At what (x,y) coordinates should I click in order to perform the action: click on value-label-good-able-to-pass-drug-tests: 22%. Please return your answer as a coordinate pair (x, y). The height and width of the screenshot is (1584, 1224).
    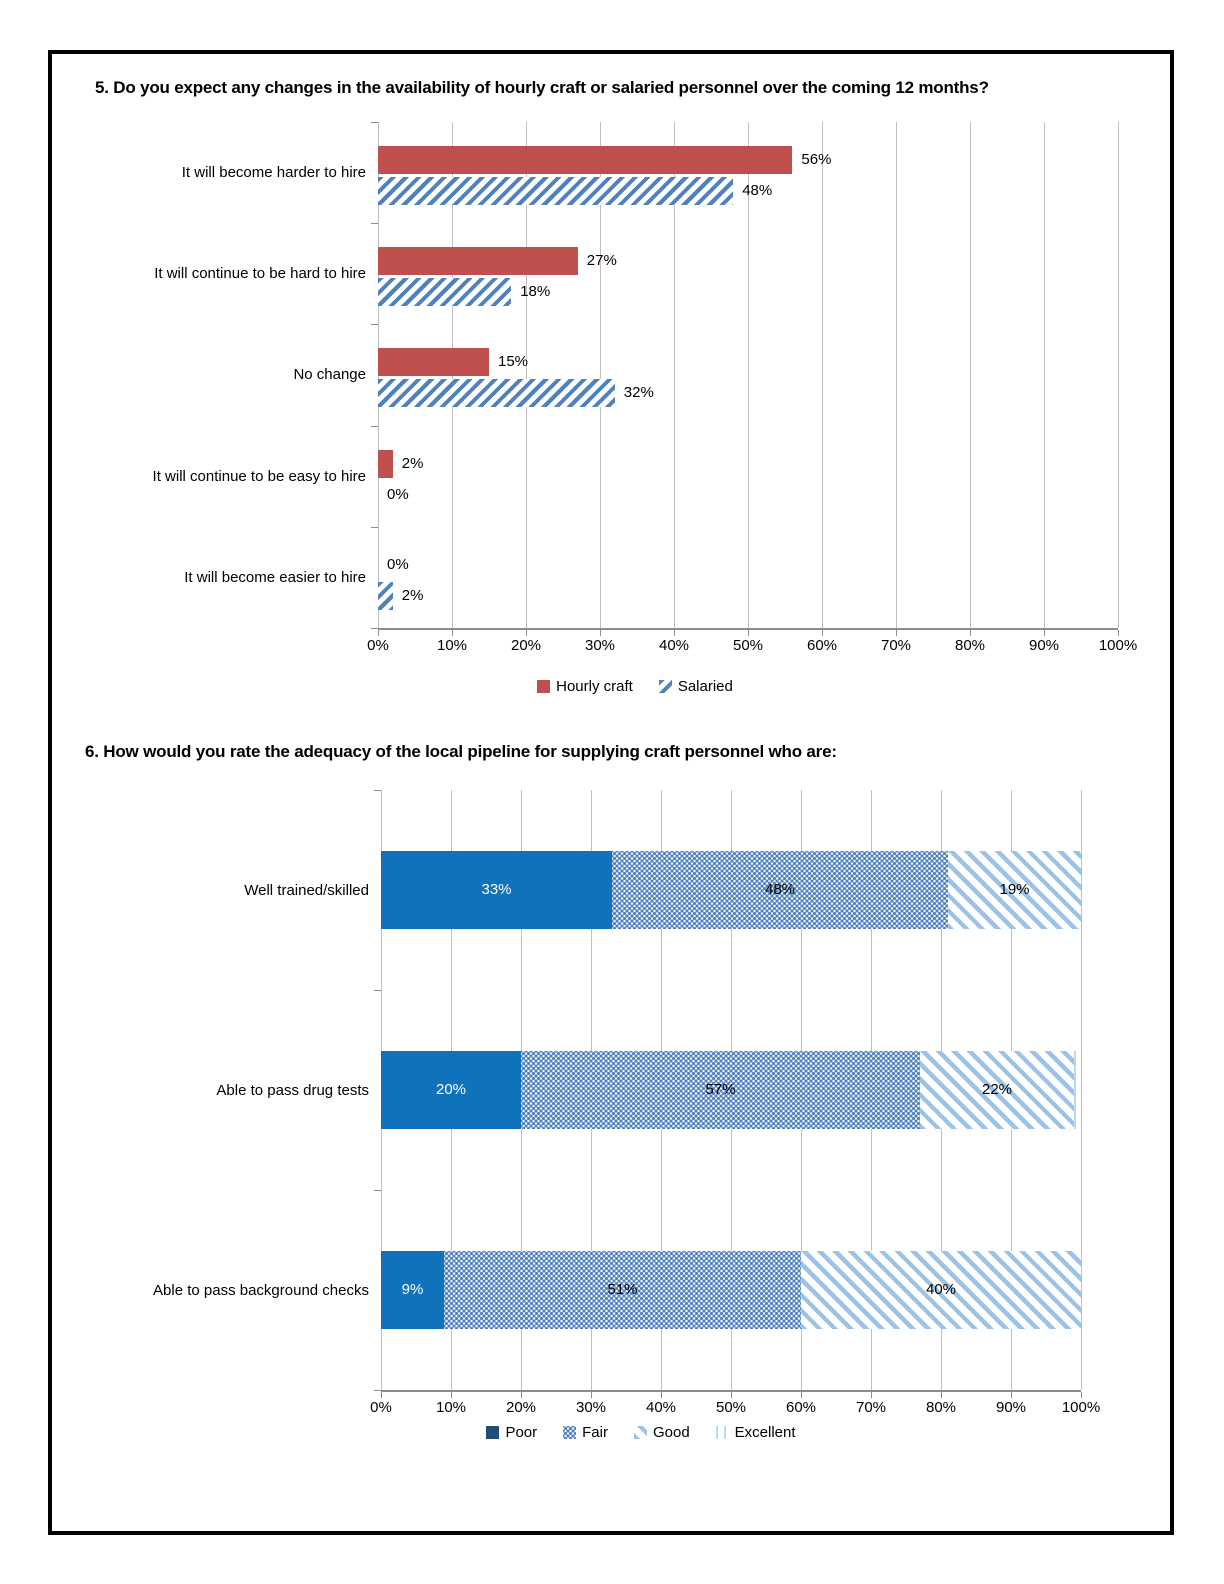
    Looking at the image, I should click on (997, 1089).